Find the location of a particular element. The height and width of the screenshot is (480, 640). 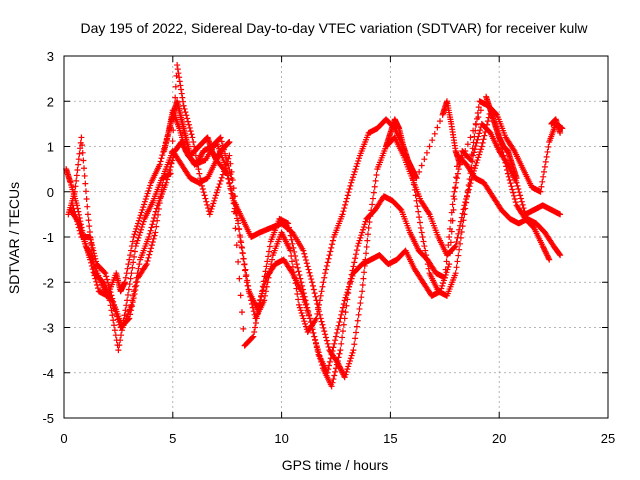

x-tick-label: 20 is located at coordinates (499, 438).